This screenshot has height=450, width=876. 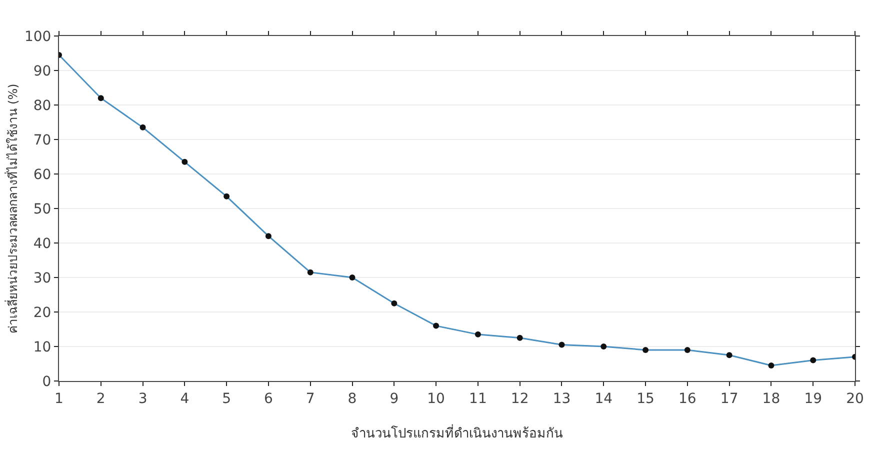 What do you see at coordinates (42, 209) in the screenshot?
I see `y-tick-label: 50` at bounding box center [42, 209].